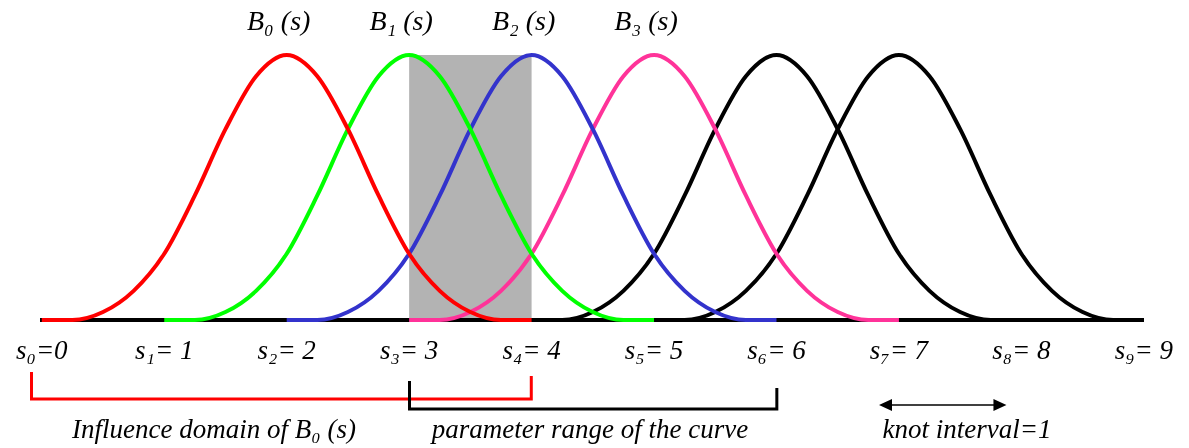  I want to click on x-tick-label: s₂= 2, so click(286, 350).